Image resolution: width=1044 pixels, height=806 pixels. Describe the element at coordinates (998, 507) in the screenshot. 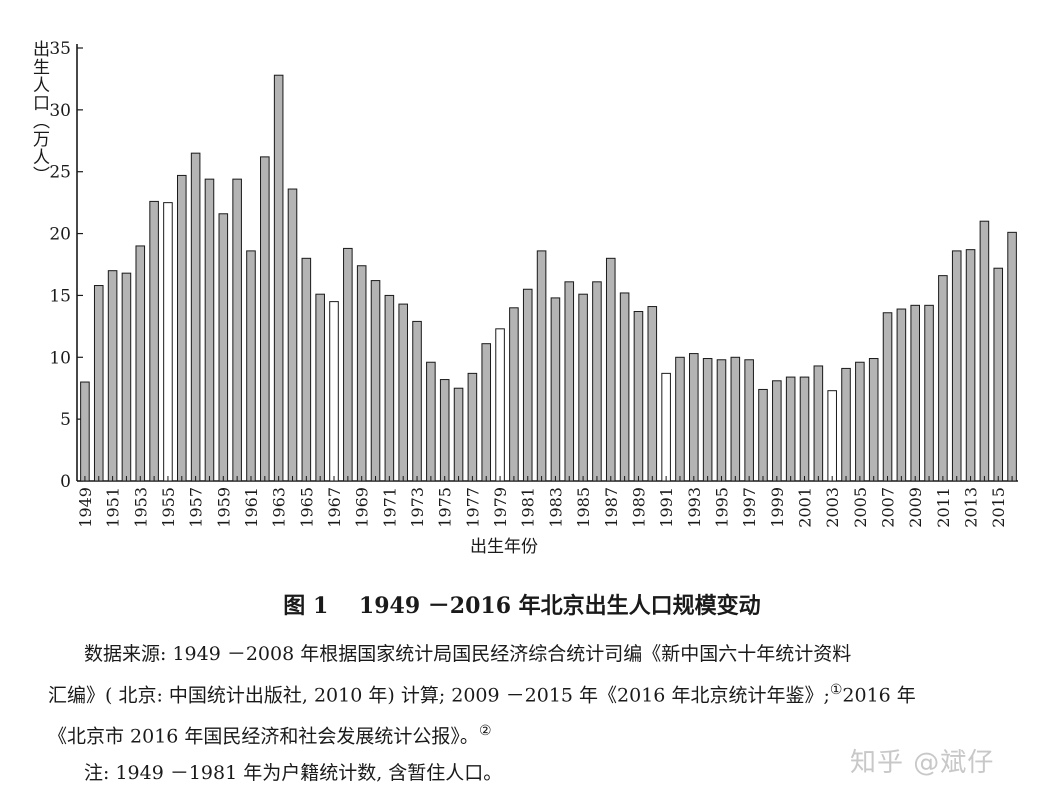

I see `x-tick-label-2015: 2015` at that location.